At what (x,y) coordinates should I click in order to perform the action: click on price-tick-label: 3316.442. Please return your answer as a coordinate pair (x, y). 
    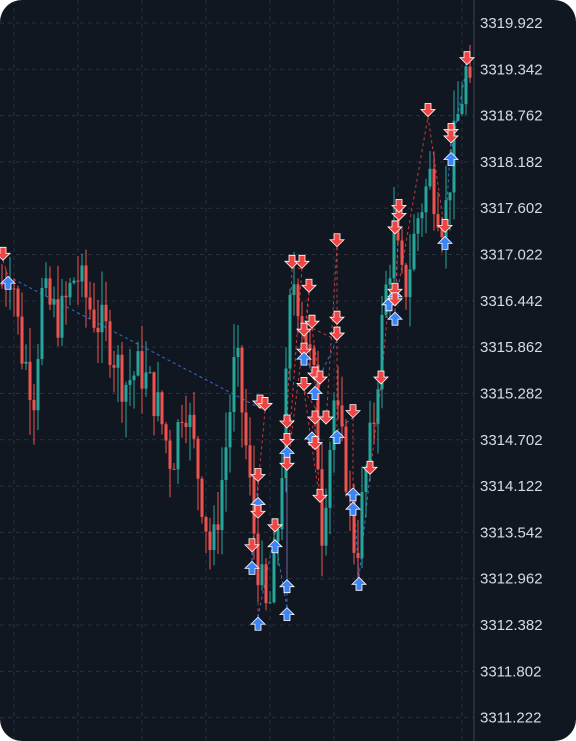
    Looking at the image, I should click on (511, 301).